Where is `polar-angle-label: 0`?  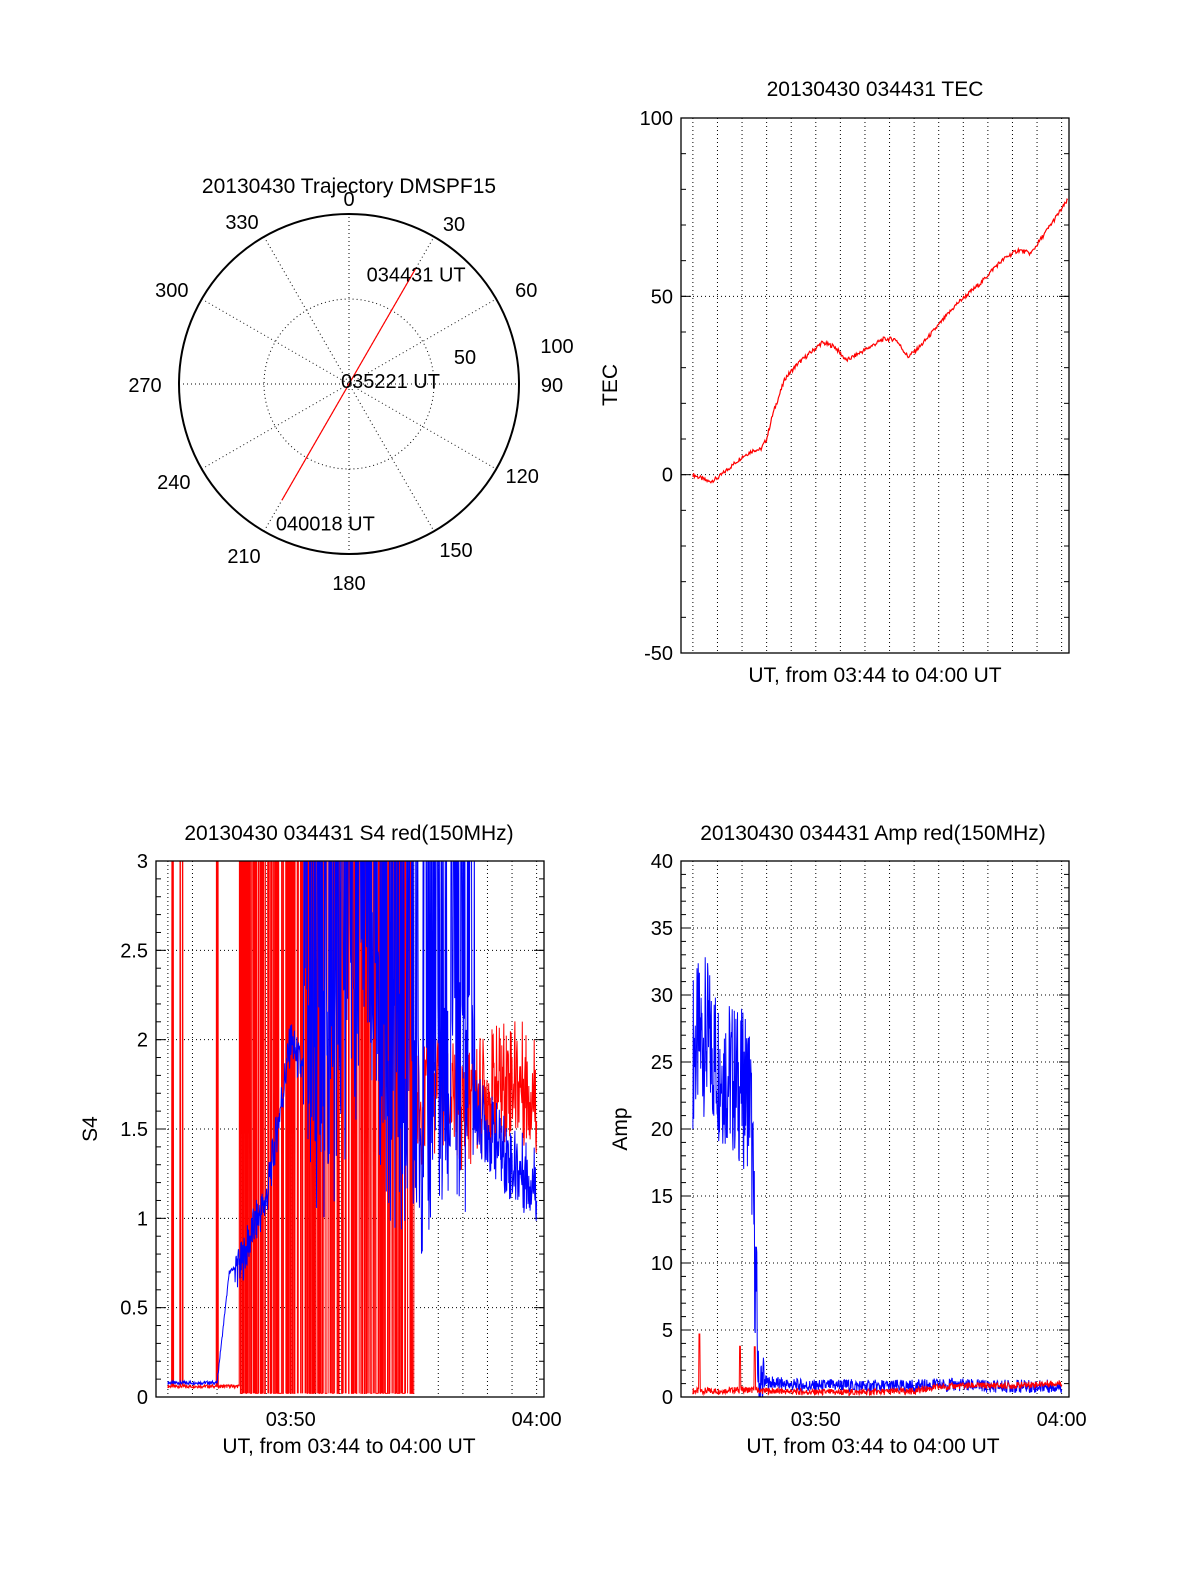 polar-angle-label: 0 is located at coordinates (348, 200).